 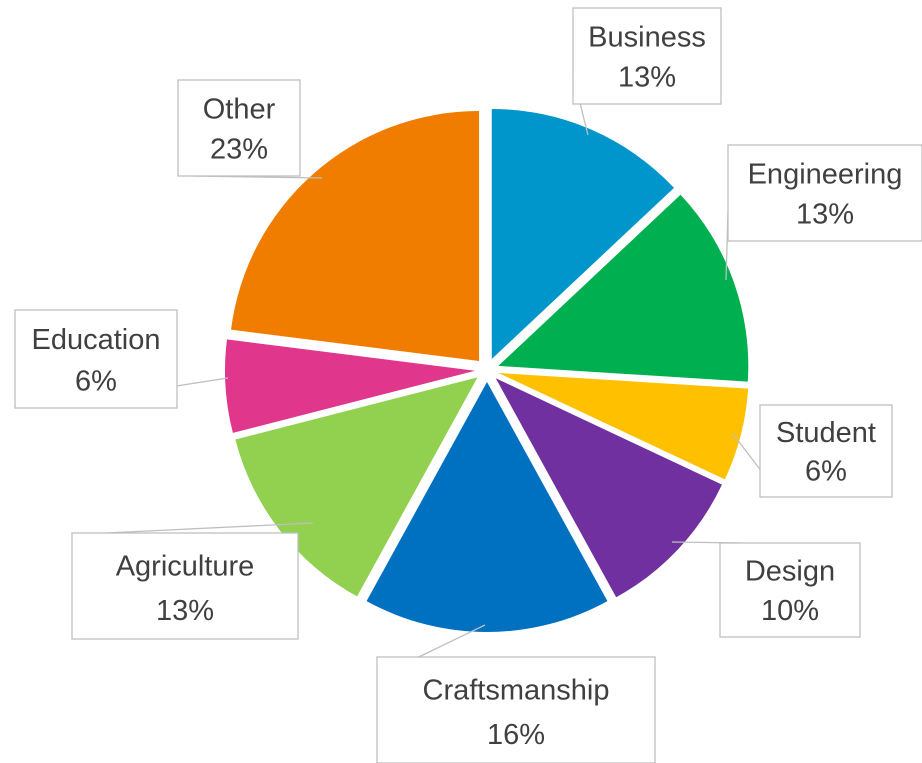 I want to click on pie-slice-design, so click(x=608, y=488).